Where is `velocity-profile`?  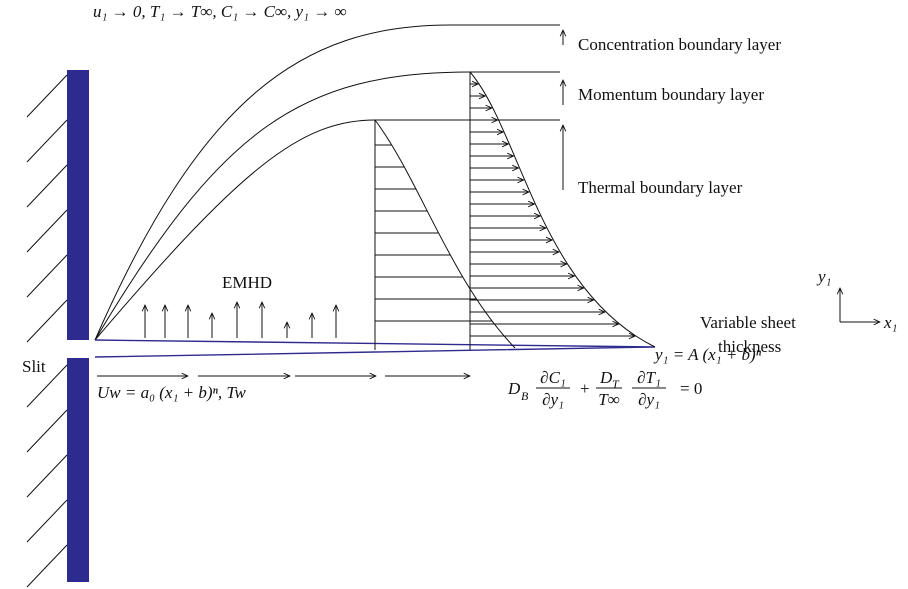 velocity-profile is located at coordinates (562, 209).